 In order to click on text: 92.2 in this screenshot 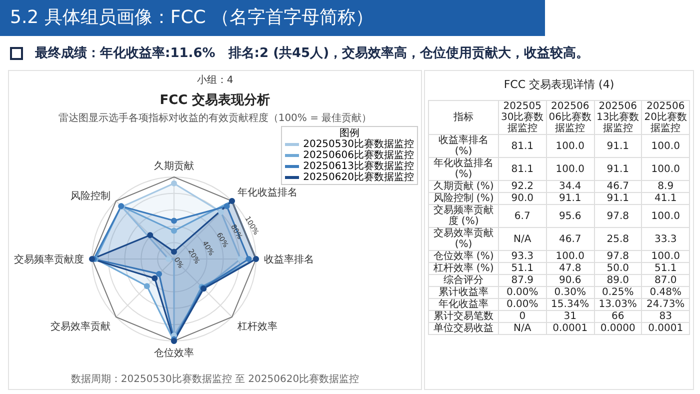, I will do `click(522, 186)`.